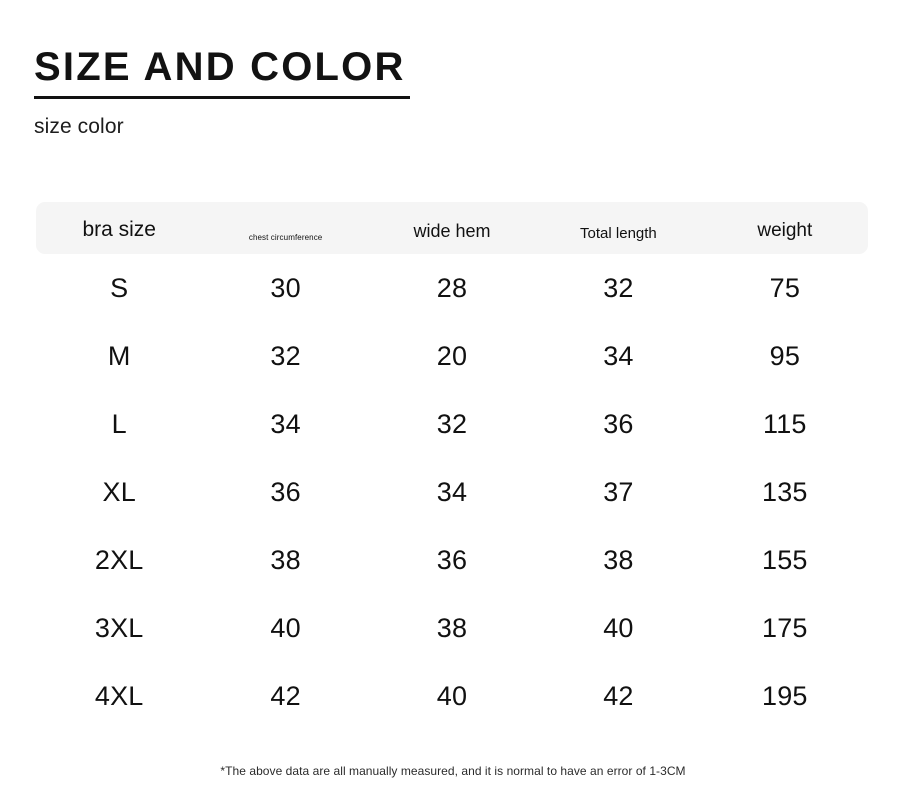  I want to click on page-subtitle: size color, so click(79, 127).